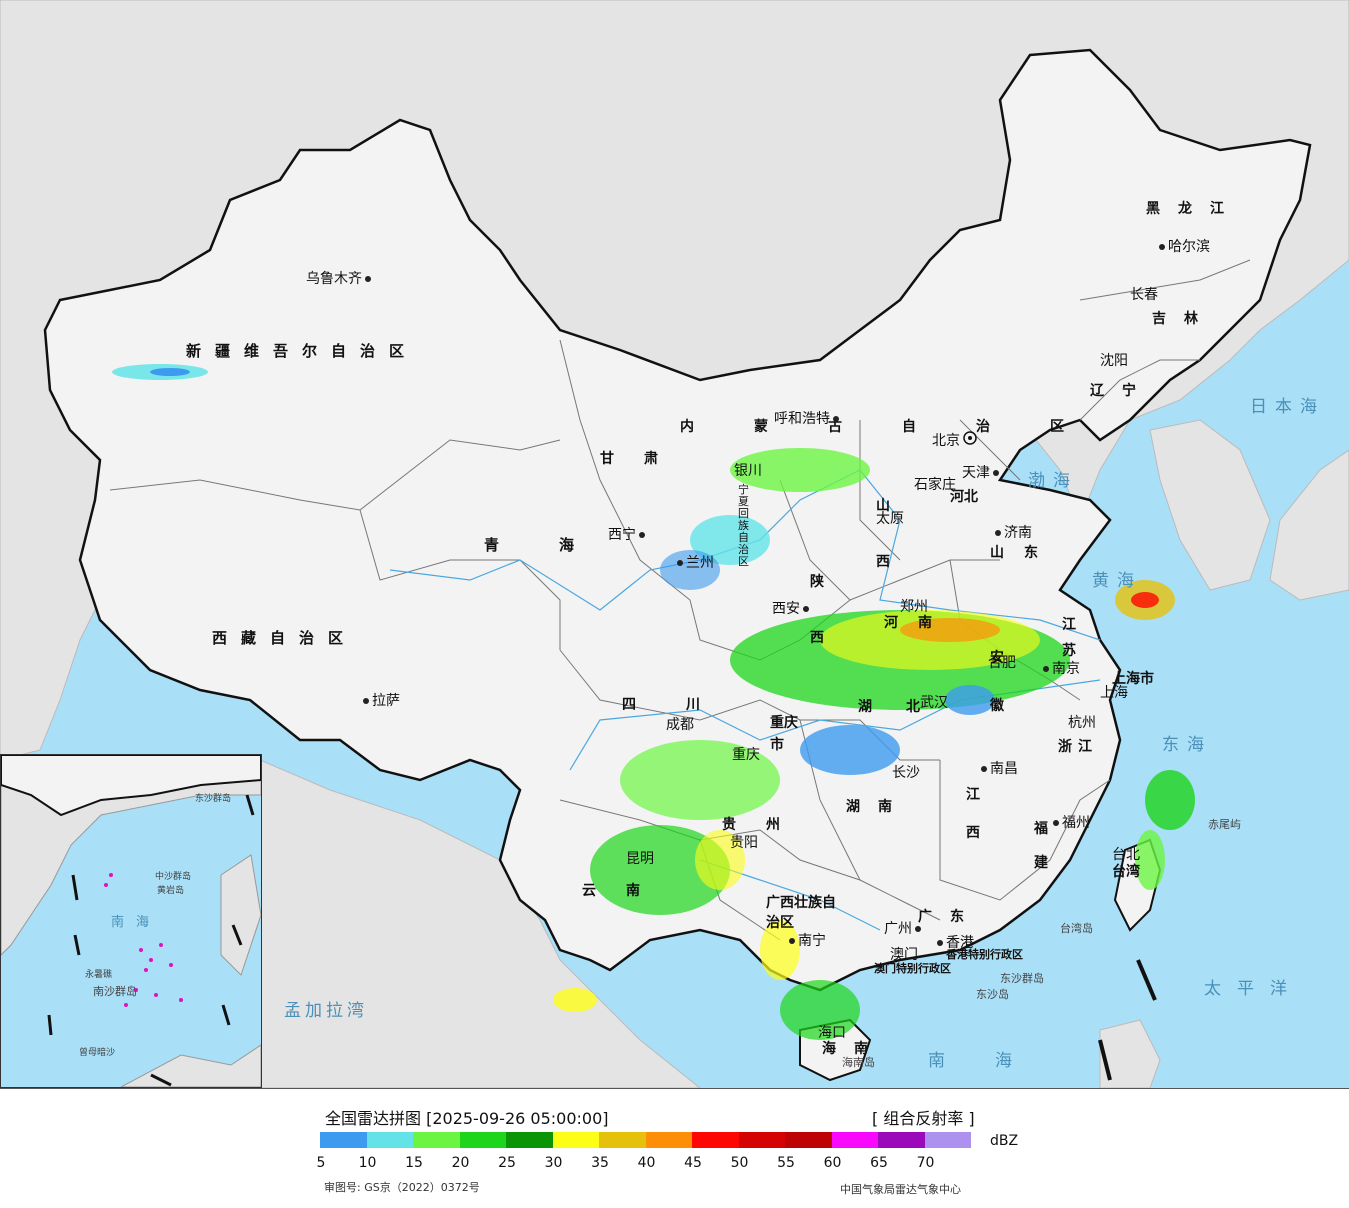  Describe the element at coordinates (935, 485) in the screenshot. I see `city-shijiazhuang: 石家庄` at that location.